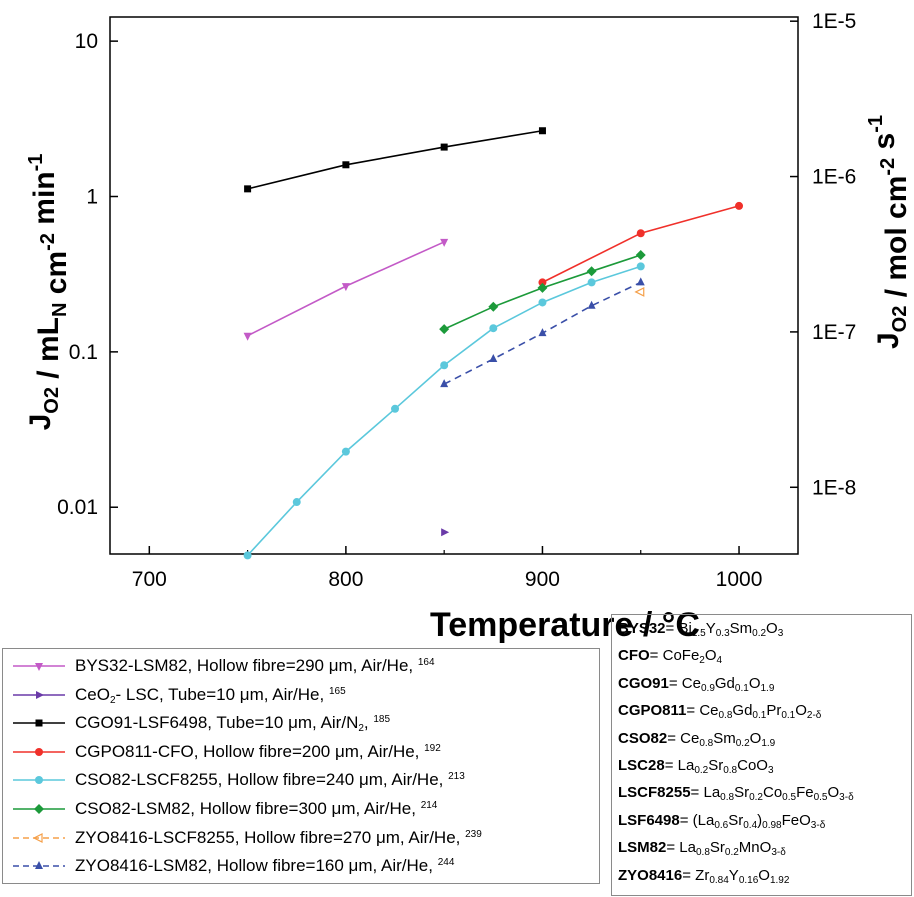  Describe the element at coordinates (83, 352) in the screenshot. I see `y-left-tick-label: 0.1` at that location.